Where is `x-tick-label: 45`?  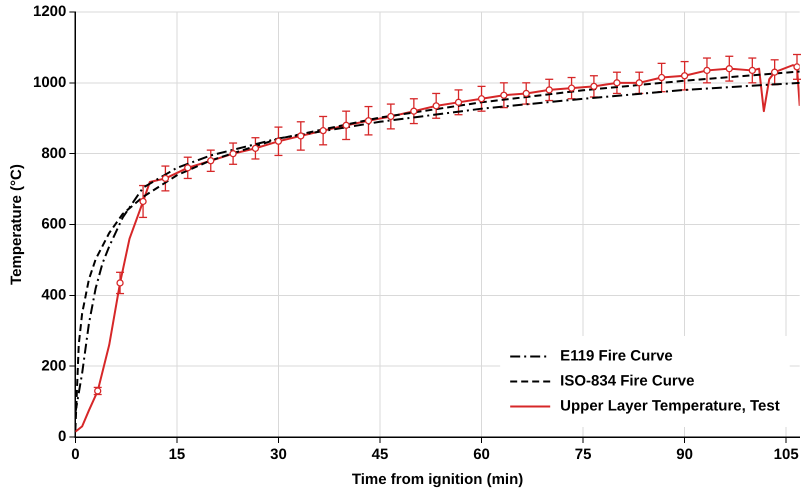 x-tick-label: 45 is located at coordinates (380, 455).